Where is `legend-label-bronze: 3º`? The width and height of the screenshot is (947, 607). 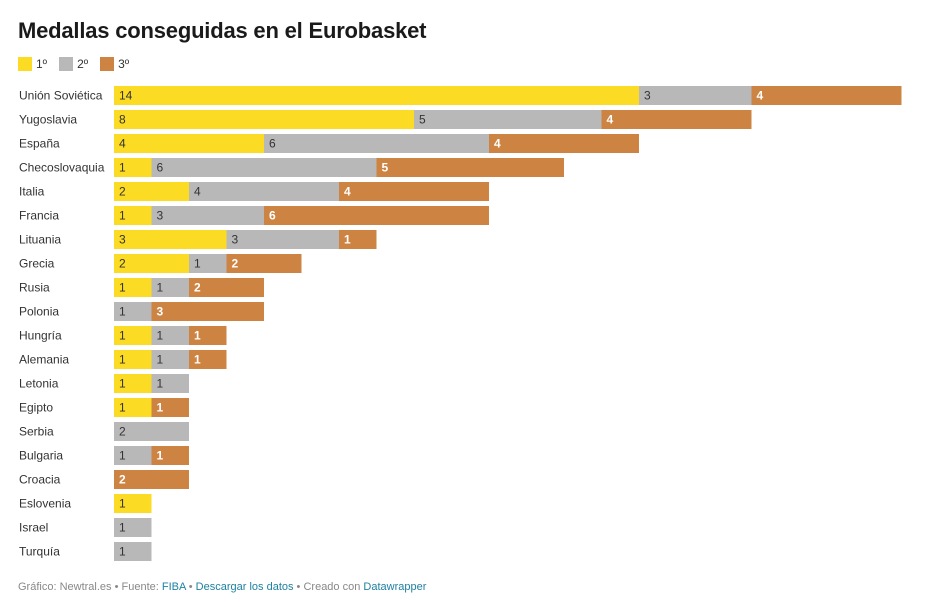
legend-label-bronze: 3º is located at coordinates (124, 64).